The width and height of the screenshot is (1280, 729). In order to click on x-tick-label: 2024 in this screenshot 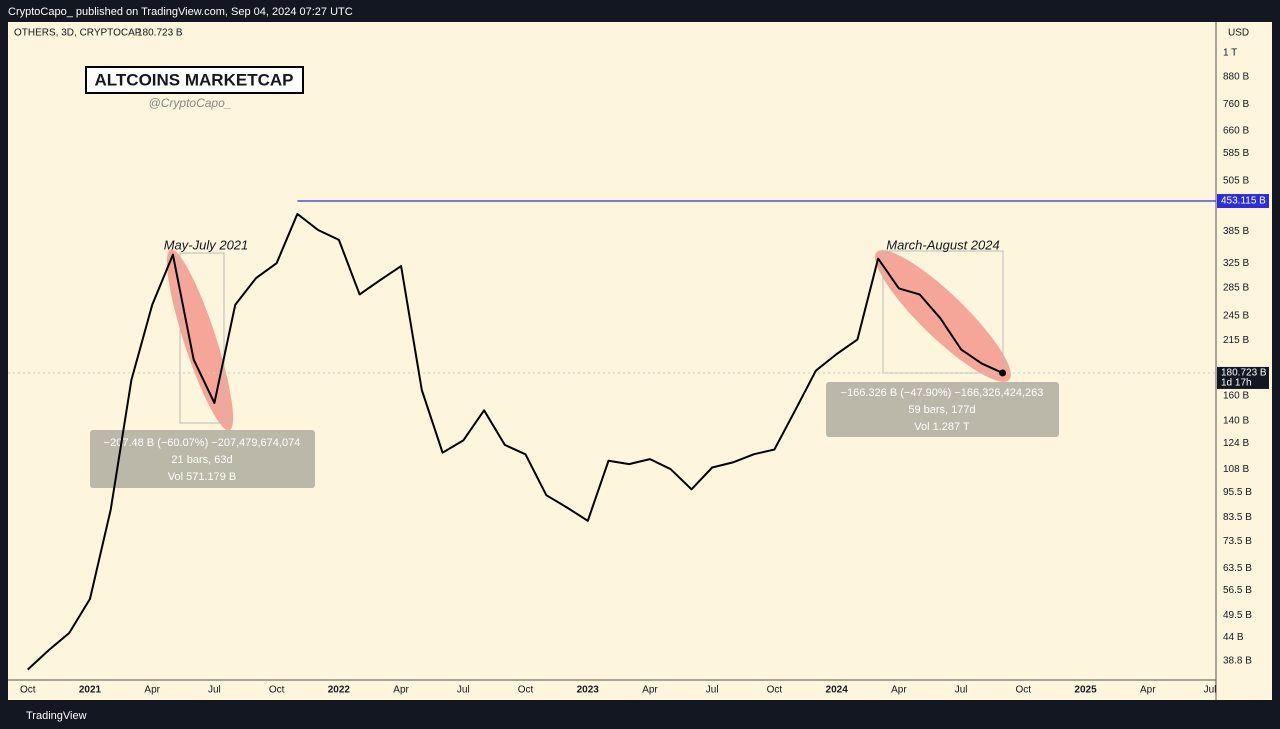, I will do `click(837, 690)`.